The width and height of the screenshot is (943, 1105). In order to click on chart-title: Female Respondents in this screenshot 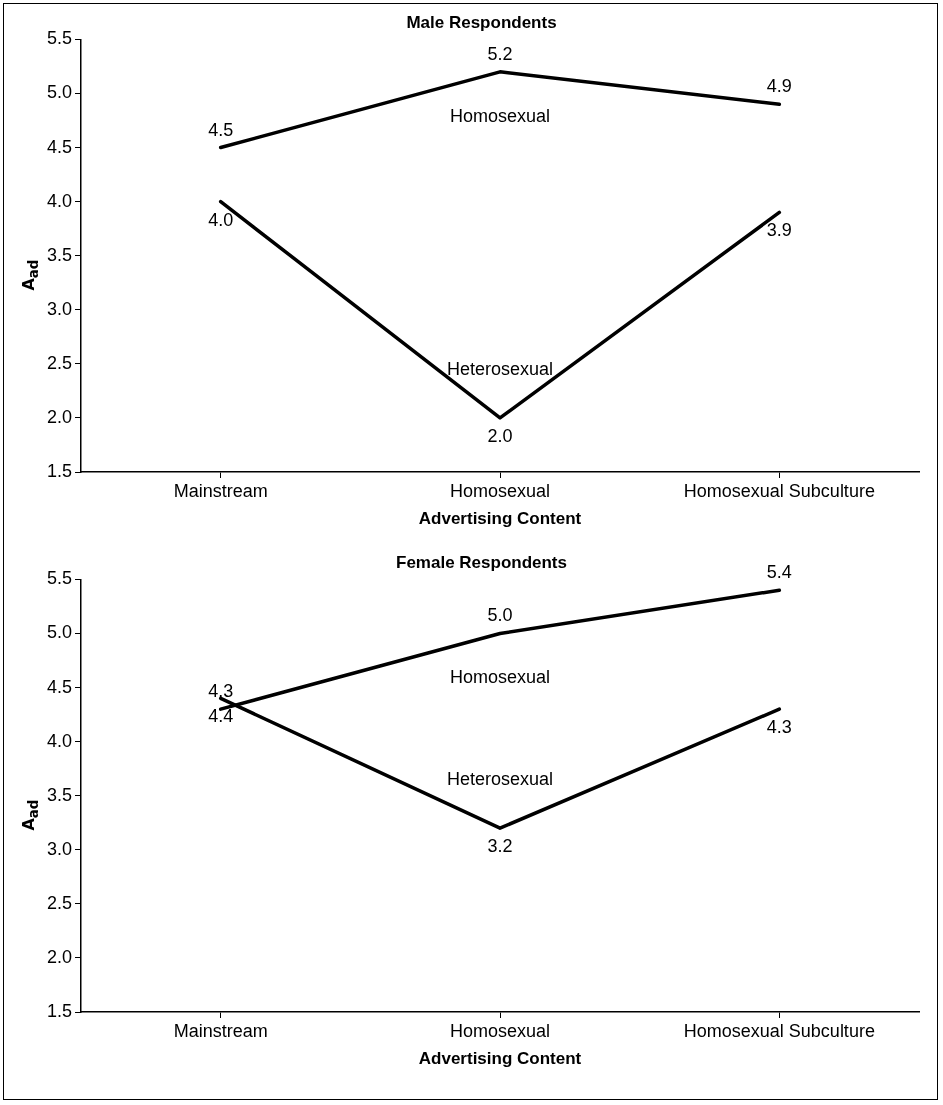, I will do `click(481, 562)`.